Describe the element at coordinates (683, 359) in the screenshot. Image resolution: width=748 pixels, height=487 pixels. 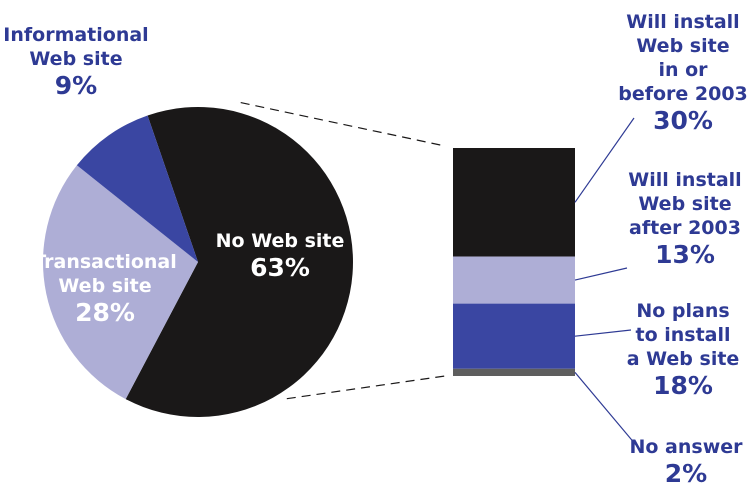
I see `bar-label-no-plans-to-install-a-web-site-name-line: a Web site` at that location.